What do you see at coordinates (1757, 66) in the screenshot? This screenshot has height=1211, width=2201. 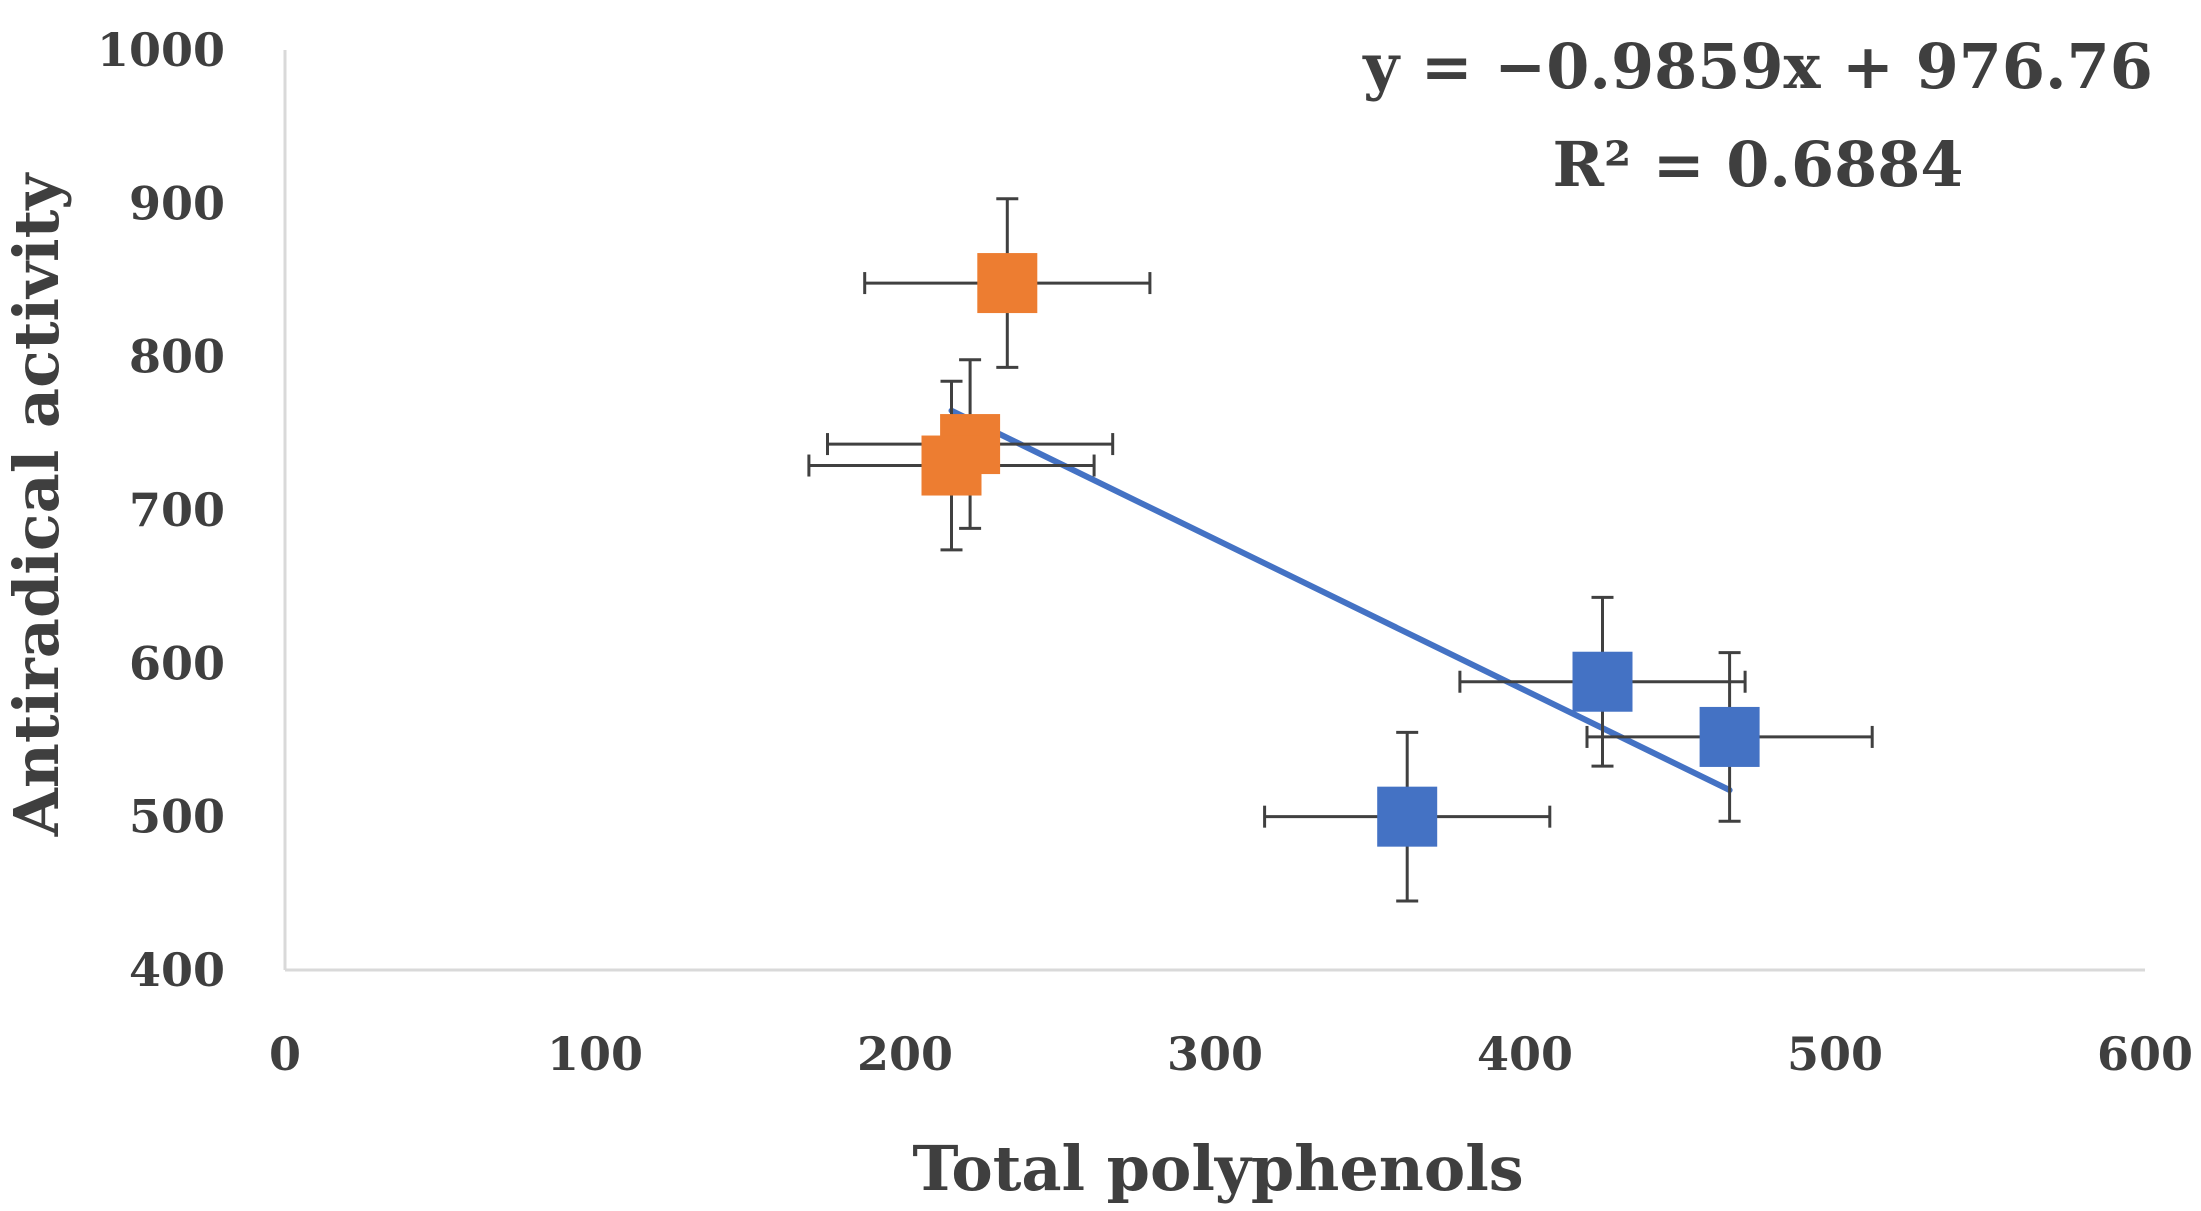 I see `trendline-equation: y = −0.9859x + 976.76` at bounding box center [1757, 66].